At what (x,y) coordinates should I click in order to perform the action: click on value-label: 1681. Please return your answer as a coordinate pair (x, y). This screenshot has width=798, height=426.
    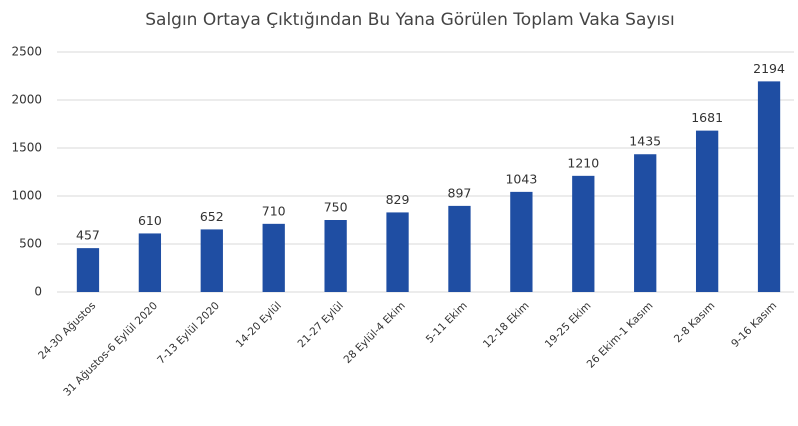
    Looking at the image, I should click on (707, 117).